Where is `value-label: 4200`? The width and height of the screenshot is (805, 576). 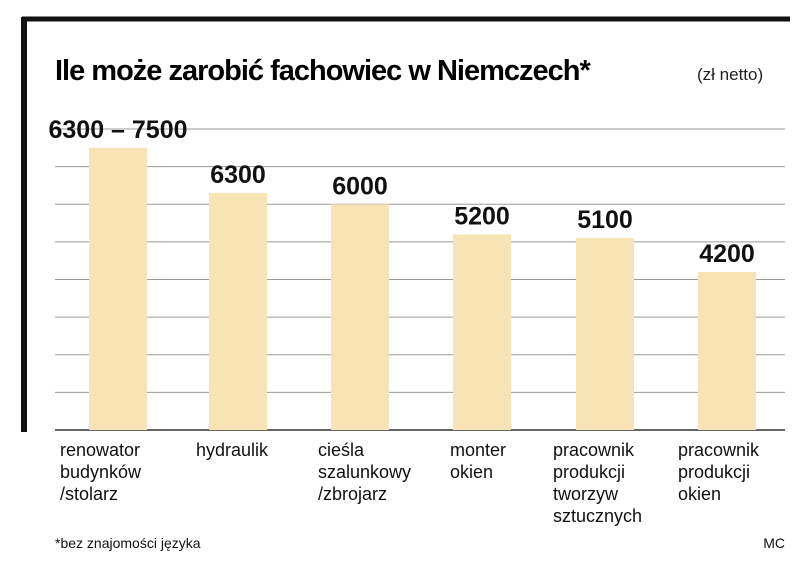 value-label: 4200 is located at coordinates (727, 254).